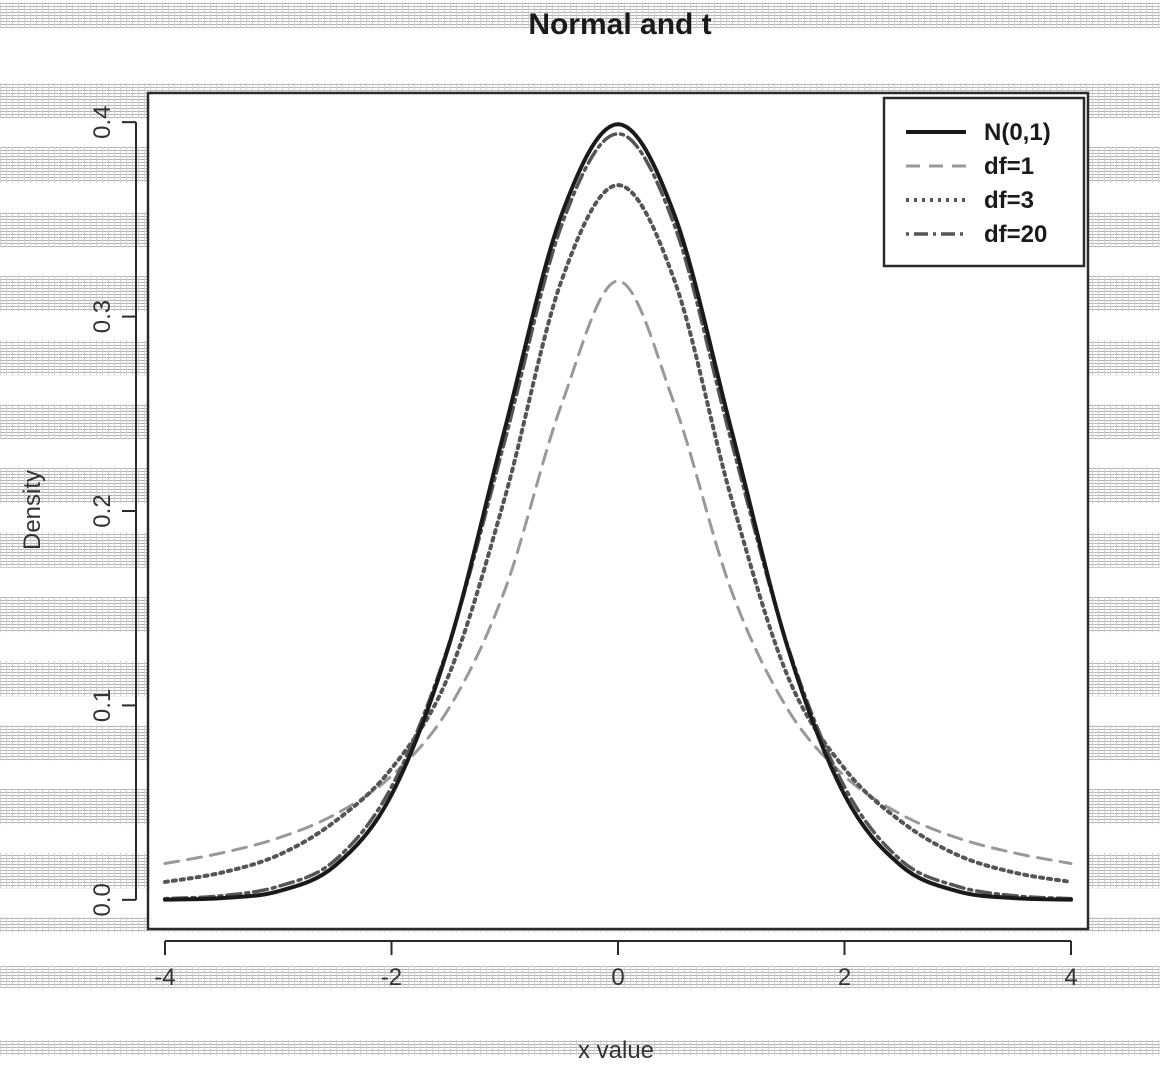 The height and width of the screenshot is (1068, 1160). Describe the element at coordinates (1009, 200) in the screenshot. I see `legend-label: df=3` at that location.